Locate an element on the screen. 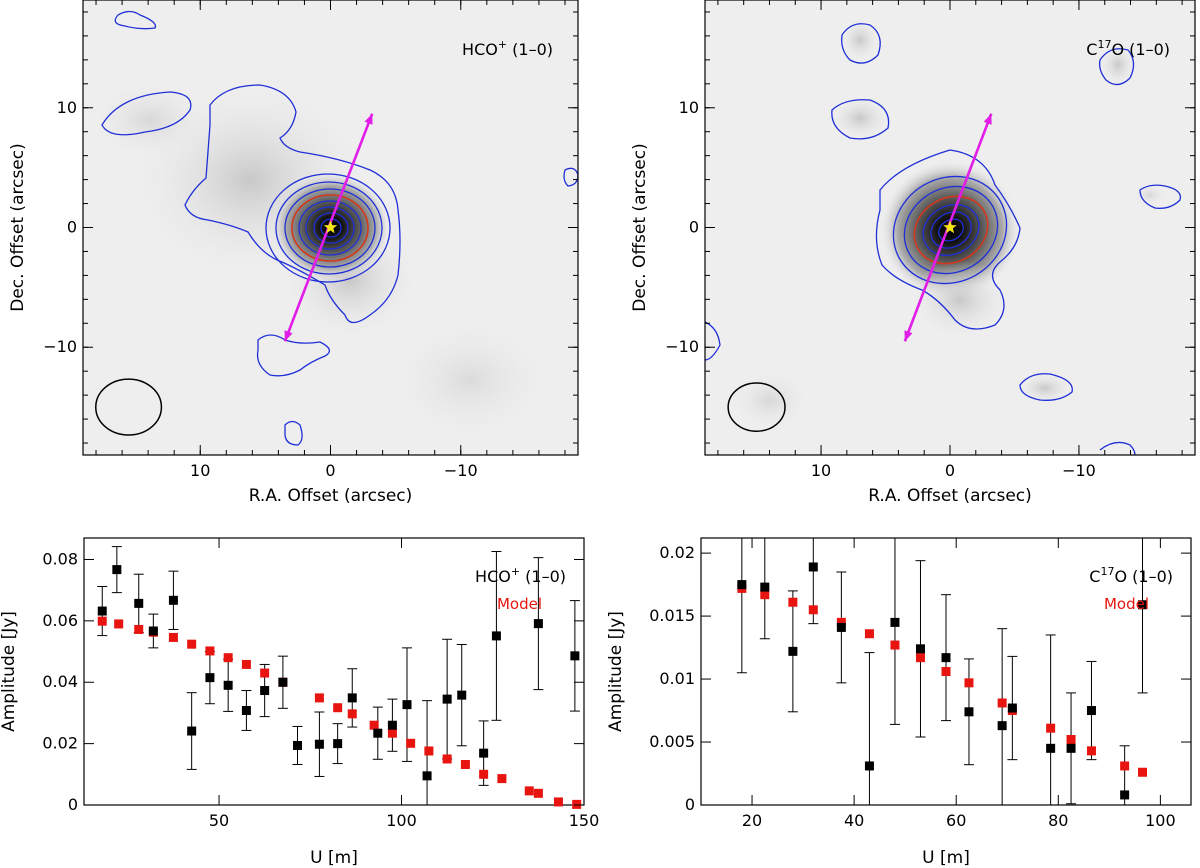  line-label: C17O (1–0) is located at coordinates (1131, 575).